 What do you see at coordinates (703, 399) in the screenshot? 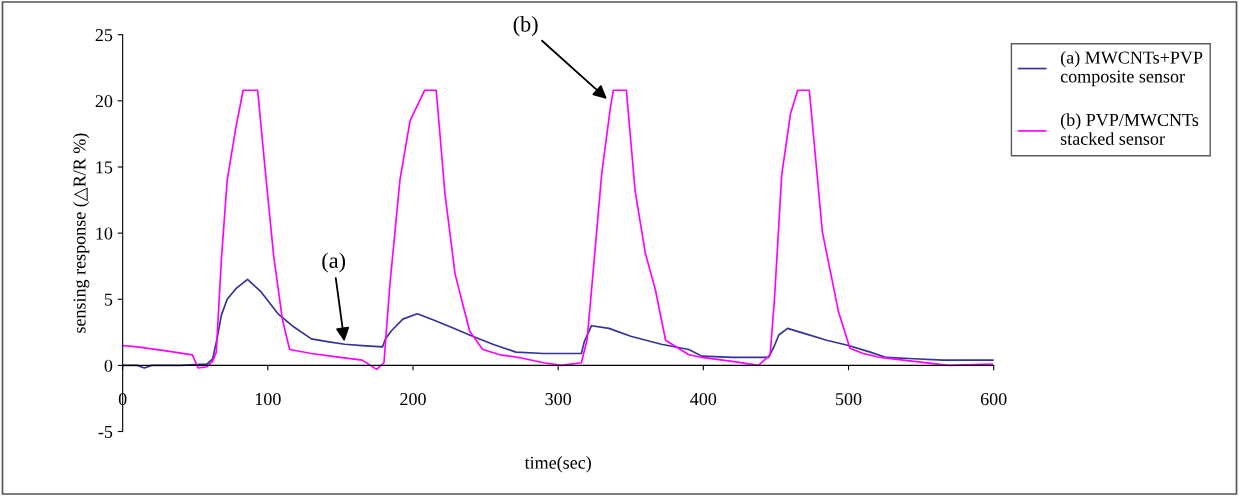
I see `x-tick-label: 400` at bounding box center [703, 399].